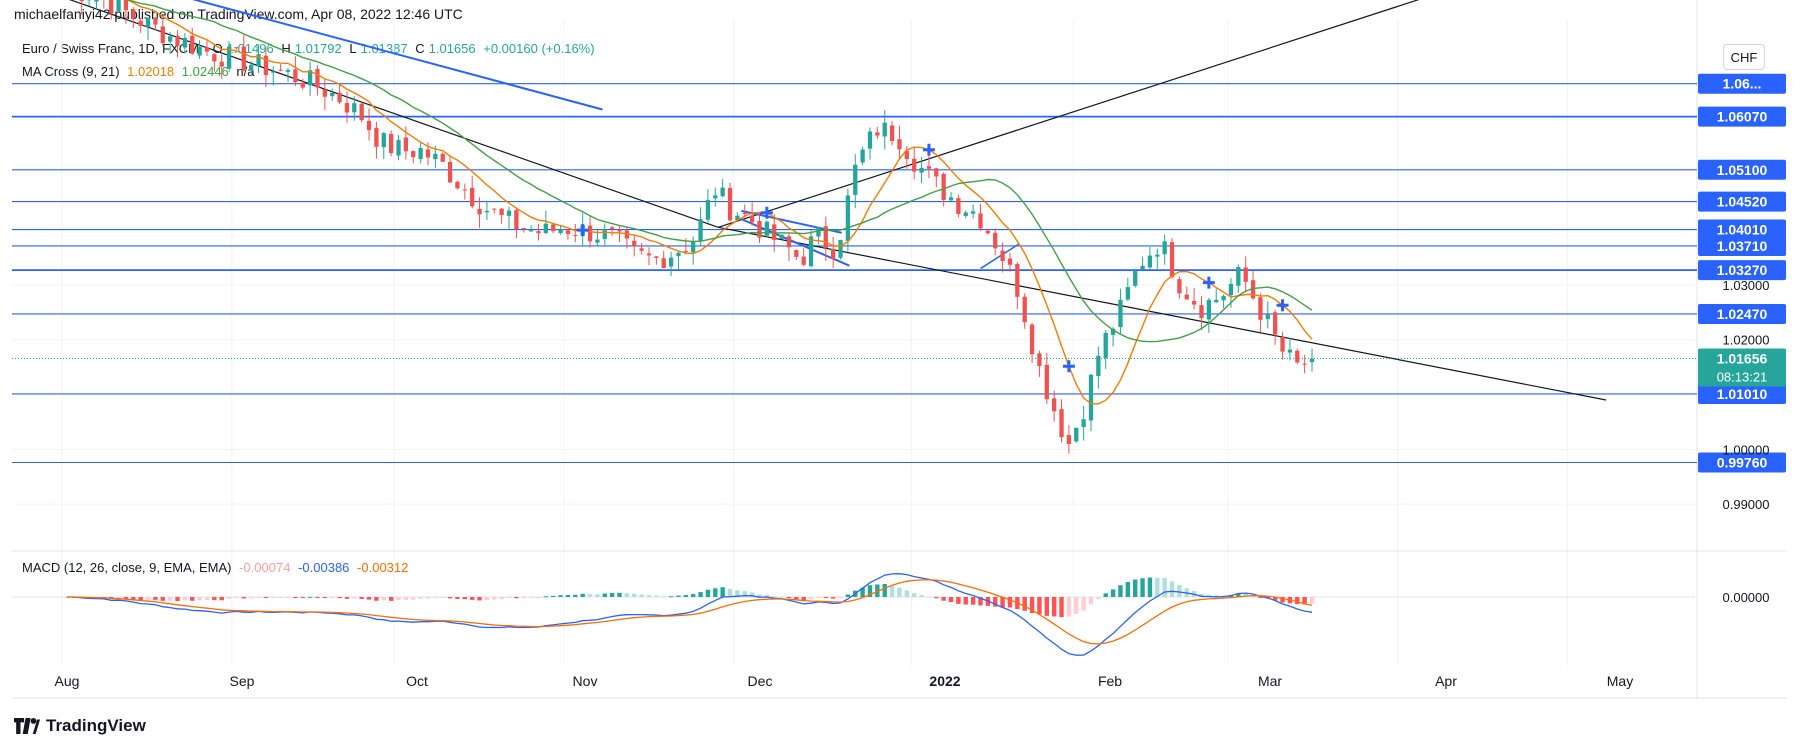 The image size is (1802, 747). I want to click on time-axis: Aug Sep Oct Nov Dec 2022 Feb Mar Apr May, so click(844, 681).